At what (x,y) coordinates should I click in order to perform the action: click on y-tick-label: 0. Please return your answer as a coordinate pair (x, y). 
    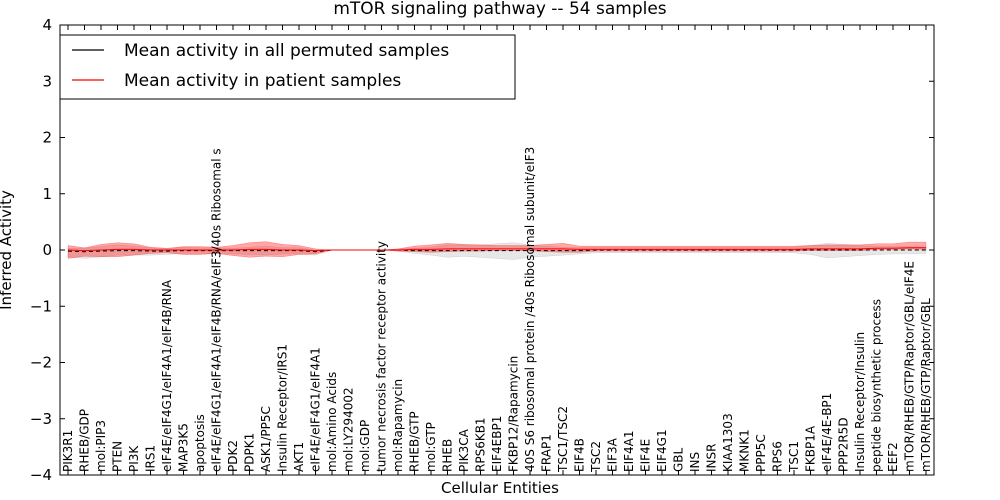
    Looking at the image, I should click on (47, 250).